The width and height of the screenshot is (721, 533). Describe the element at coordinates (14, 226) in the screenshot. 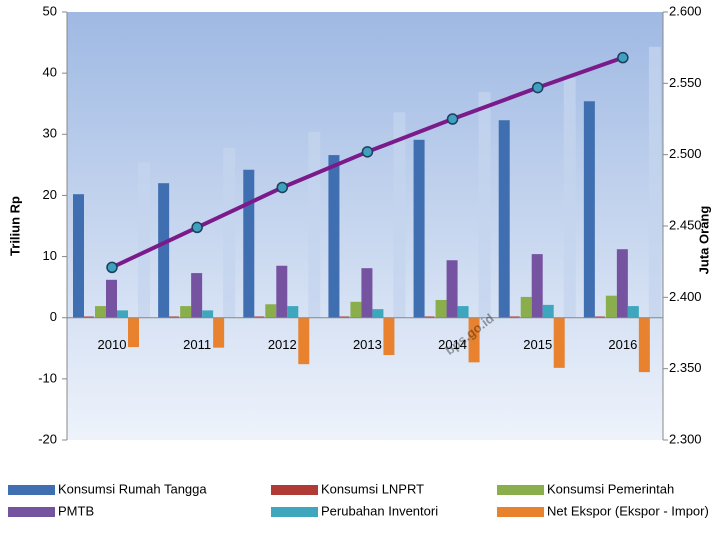

I see `y-axis-title: Triliun Rp` at that location.